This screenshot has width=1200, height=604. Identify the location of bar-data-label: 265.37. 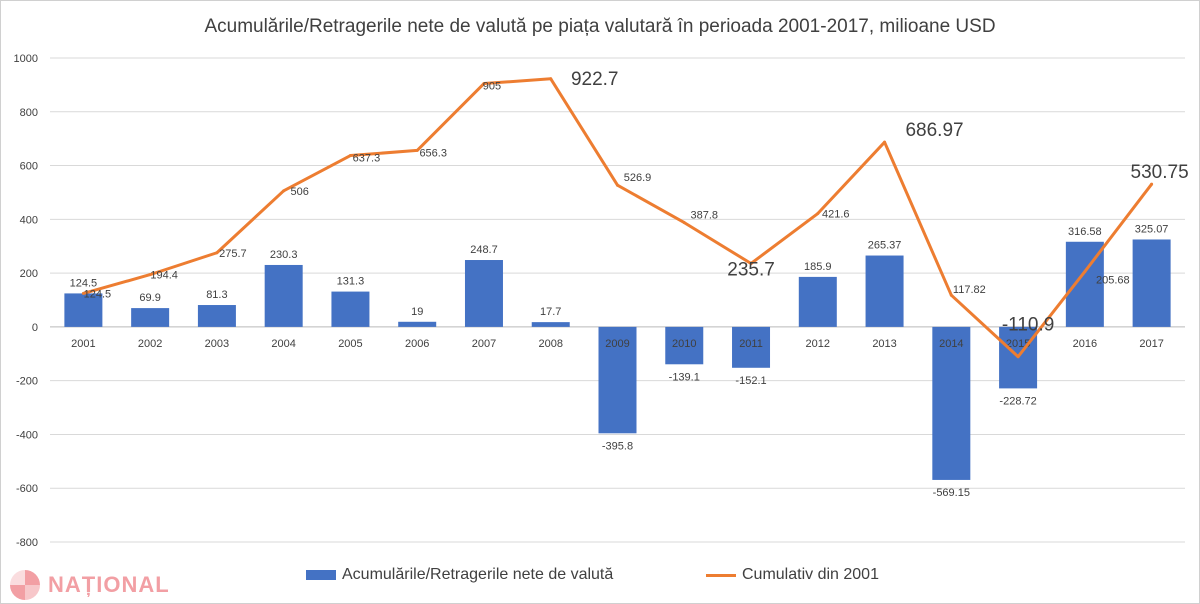
(885, 246).